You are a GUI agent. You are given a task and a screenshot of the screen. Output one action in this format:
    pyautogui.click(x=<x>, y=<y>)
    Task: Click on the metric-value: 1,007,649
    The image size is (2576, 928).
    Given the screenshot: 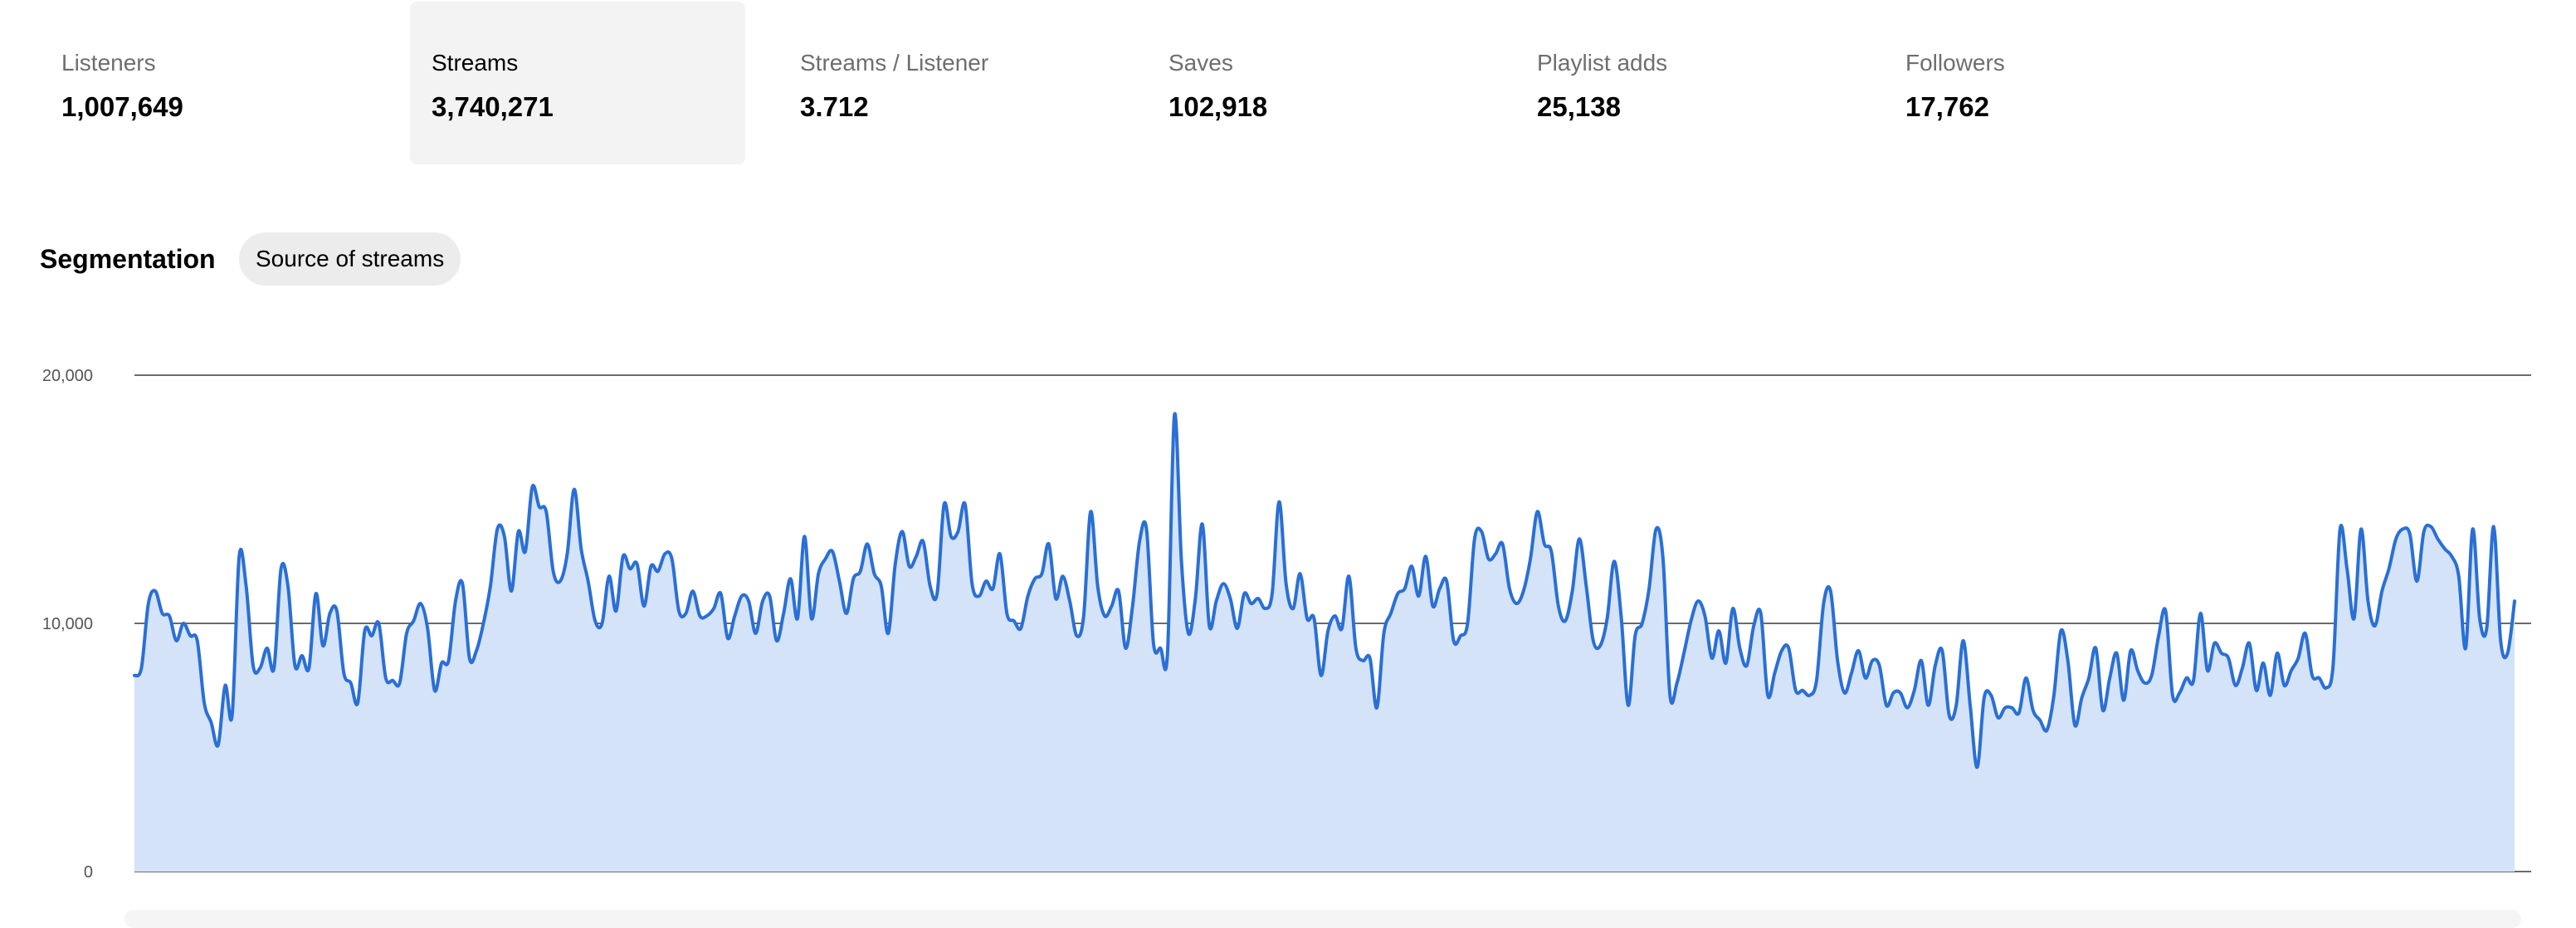 What is the action you would take?
    pyautogui.click(x=122, y=106)
    